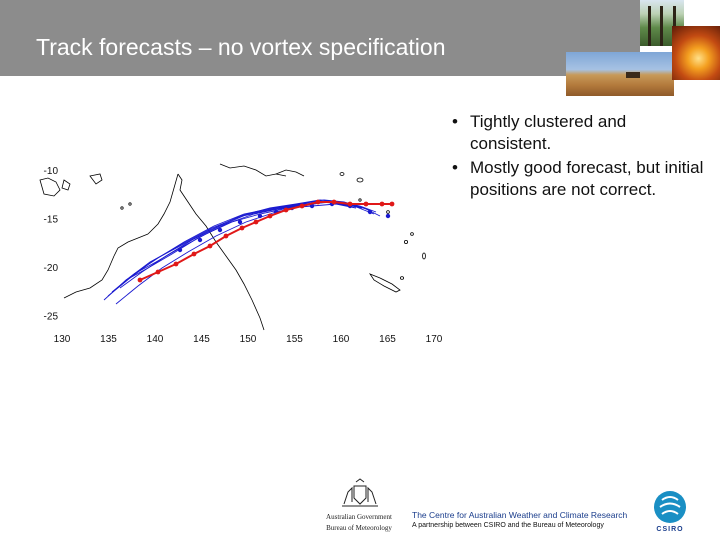  Describe the element at coordinates (266, 241) in the screenshot. I see `observed-track` at that location.